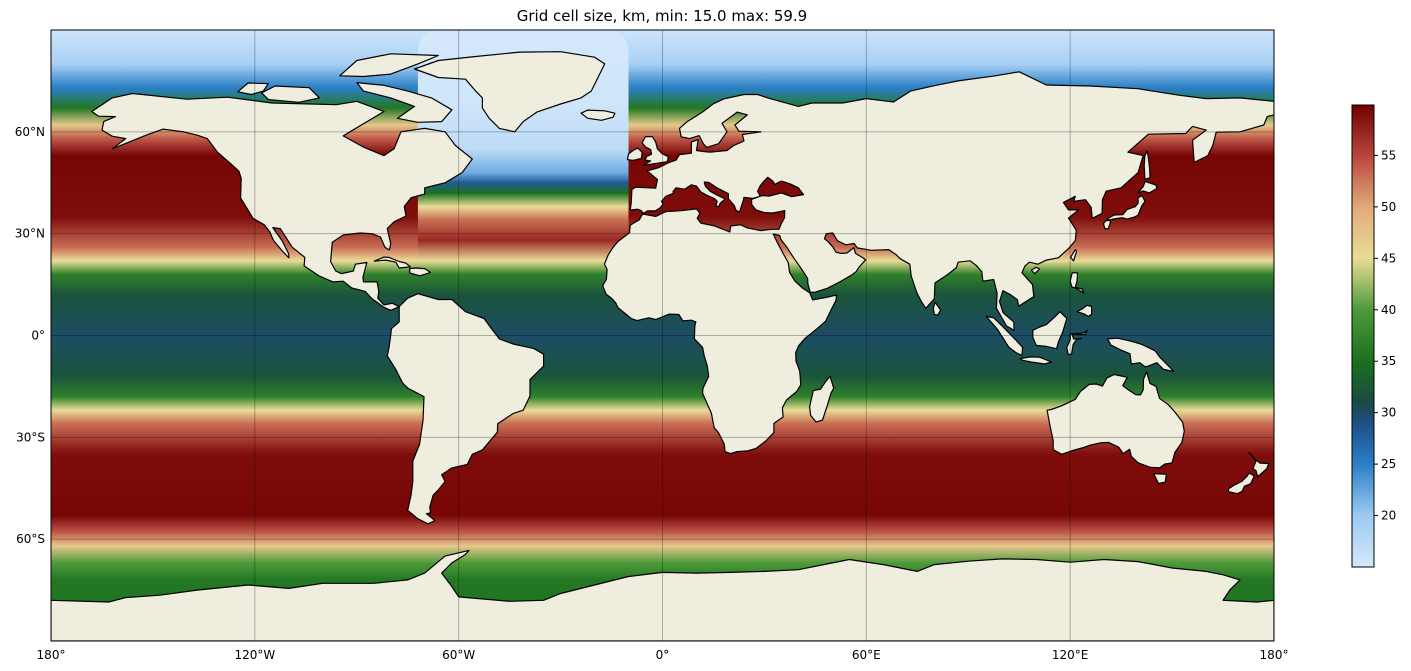  What do you see at coordinates (1115, 420) in the screenshot?
I see `land-australia` at bounding box center [1115, 420].